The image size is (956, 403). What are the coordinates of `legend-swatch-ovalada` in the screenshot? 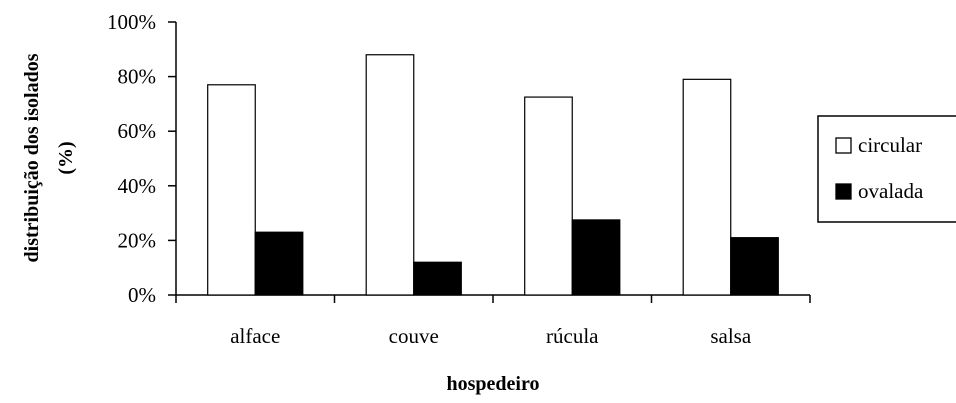 It's located at (843, 191).